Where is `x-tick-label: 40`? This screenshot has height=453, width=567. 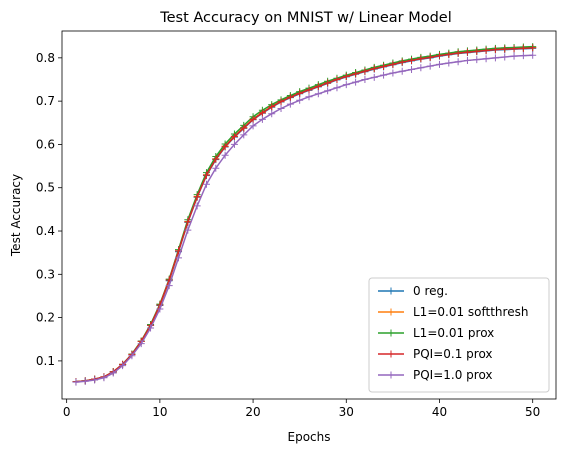 x-tick-label: 40 is located at coordinates (439, 412).